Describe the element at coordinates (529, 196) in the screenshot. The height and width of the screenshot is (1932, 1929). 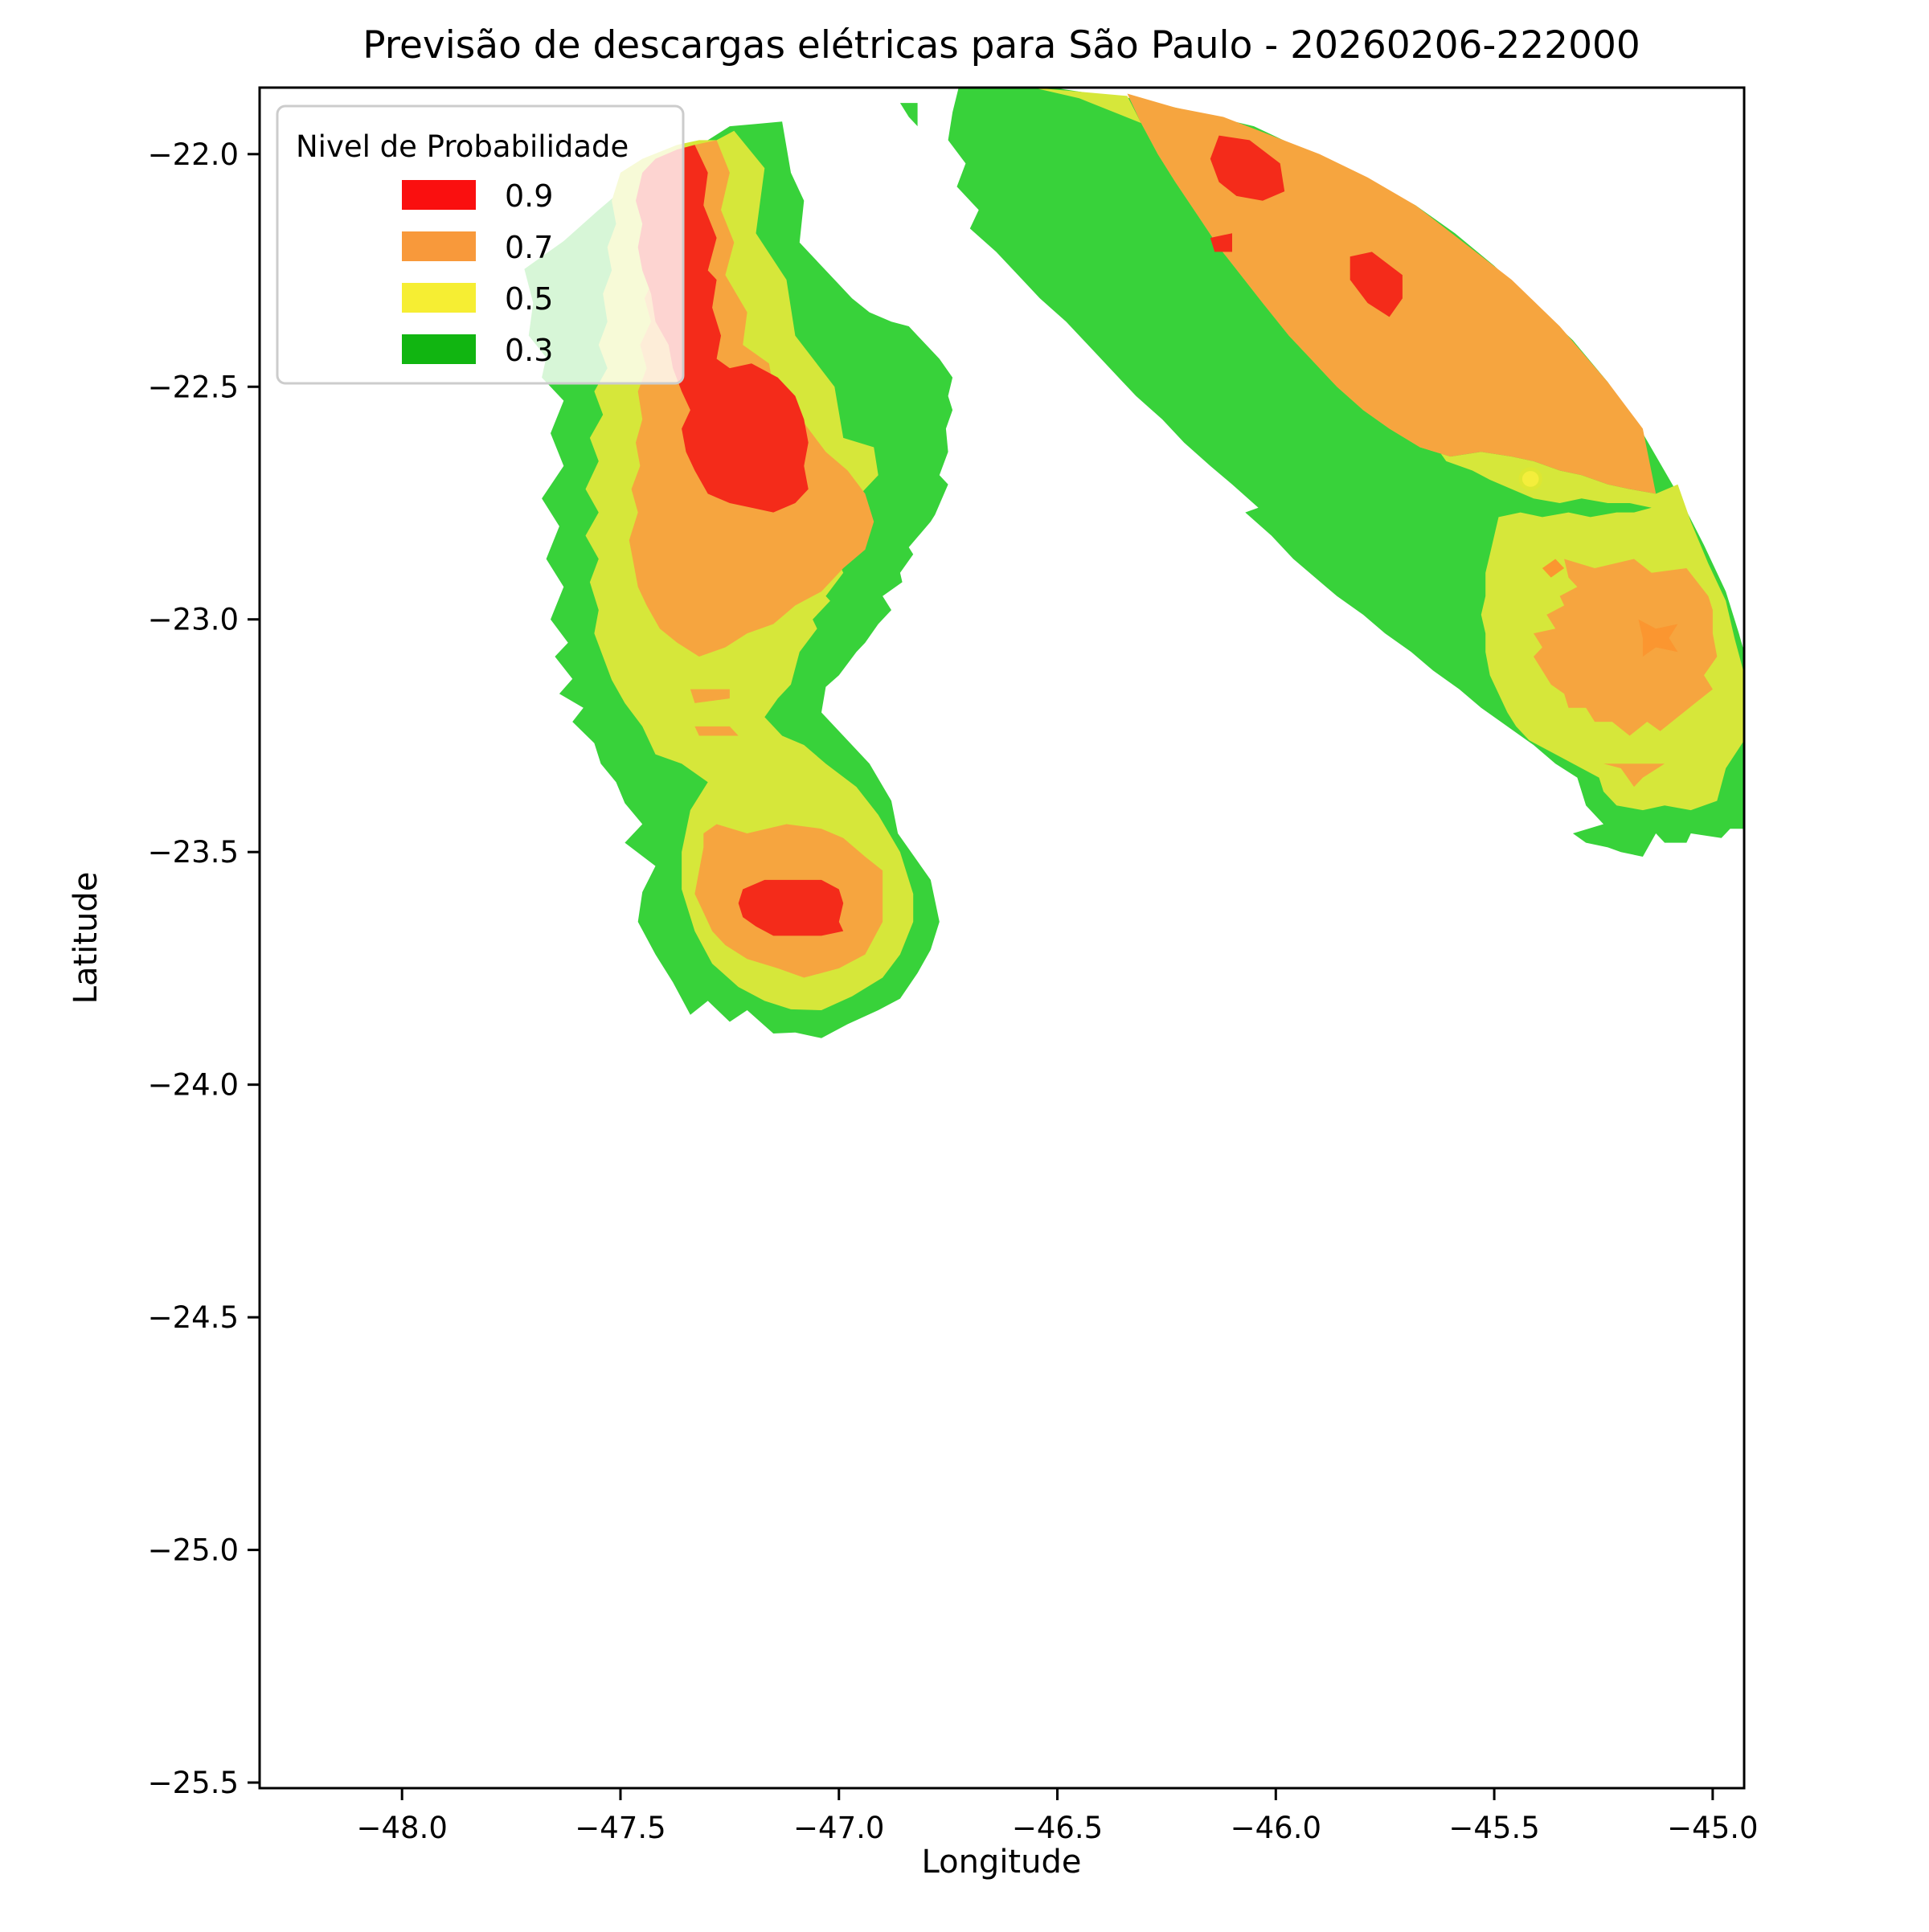
I see `legend-label-0.9: 0.9` at that location.